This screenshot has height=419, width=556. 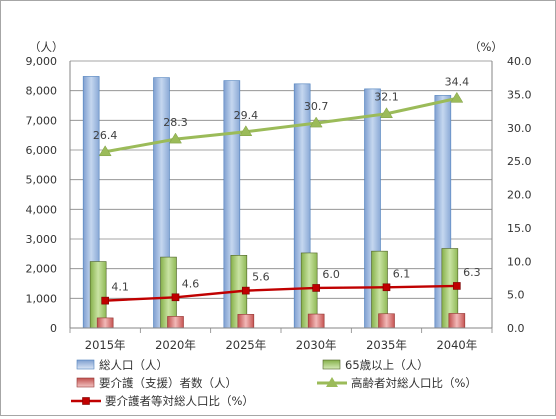 What do you see at coordinates (175, 122) in the screenshot?
I see `data-label: 28.3` at bounding box center [175, 122].